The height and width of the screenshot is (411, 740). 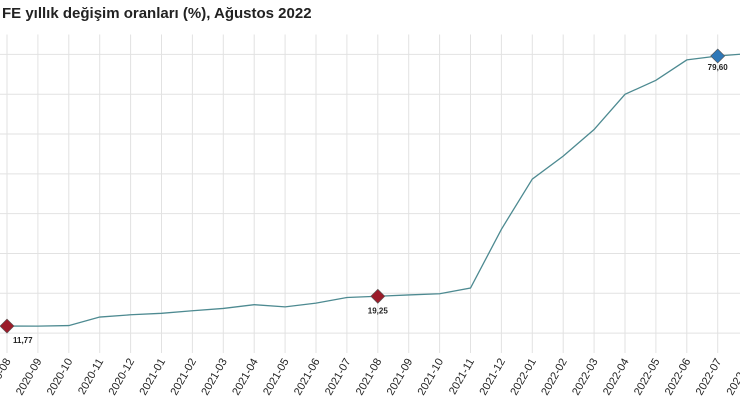 What do you see at coordinates (523, 377) in the screenshot?
I see `x-tick-label: 2022-01` at bounding box center [523, 377].